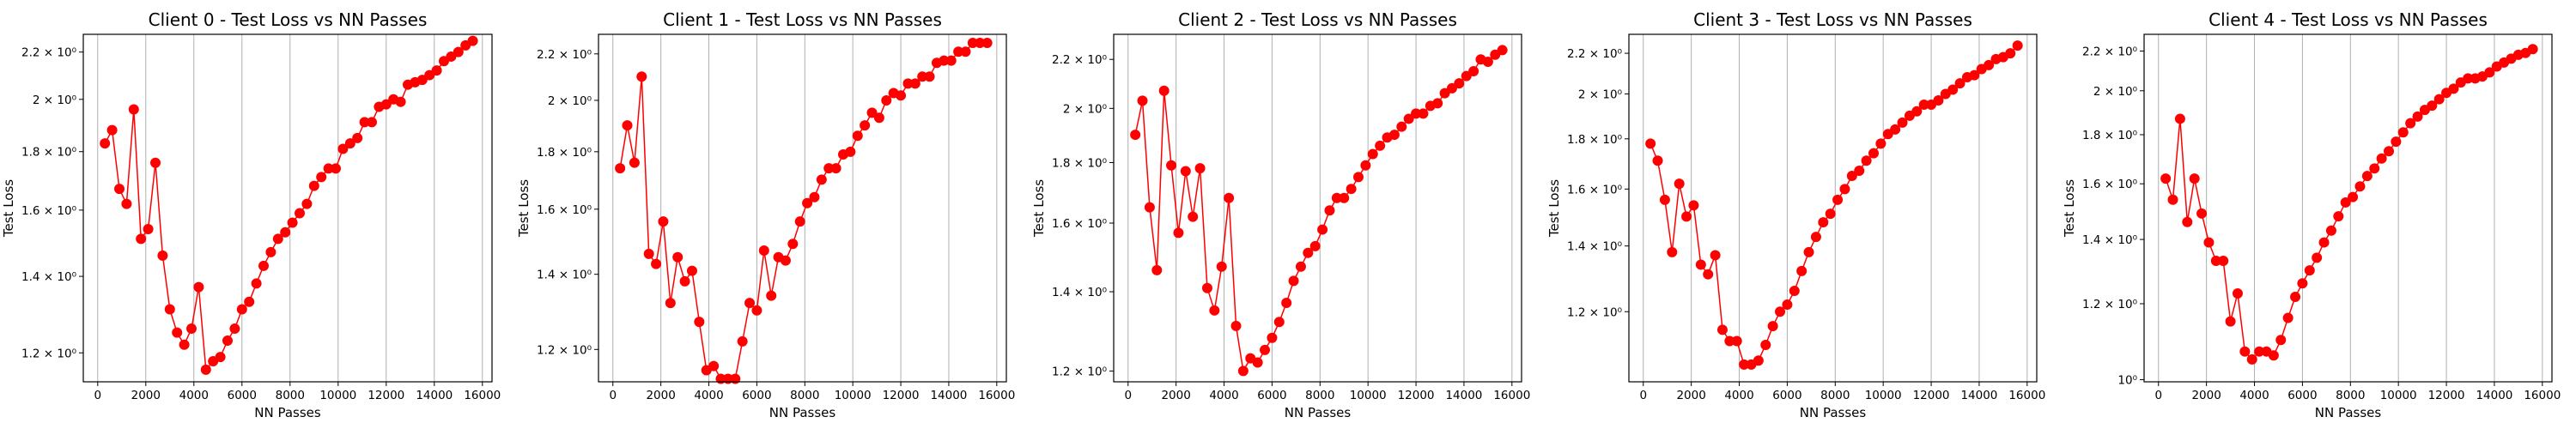  Describe the element at coordinates (802, 19) in the screenshot. I see `chart-title: Client 1 - Test Loss vs NN Passes` at that location.